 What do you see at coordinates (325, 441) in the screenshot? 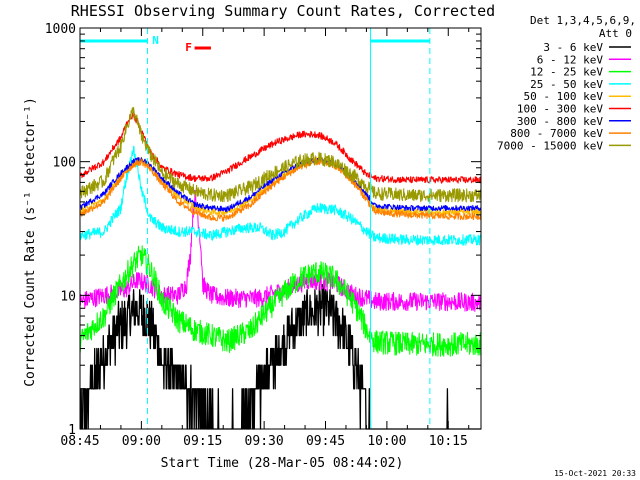
I see `x-tick-label-5: 09:45` at bounding box center [325, 441].